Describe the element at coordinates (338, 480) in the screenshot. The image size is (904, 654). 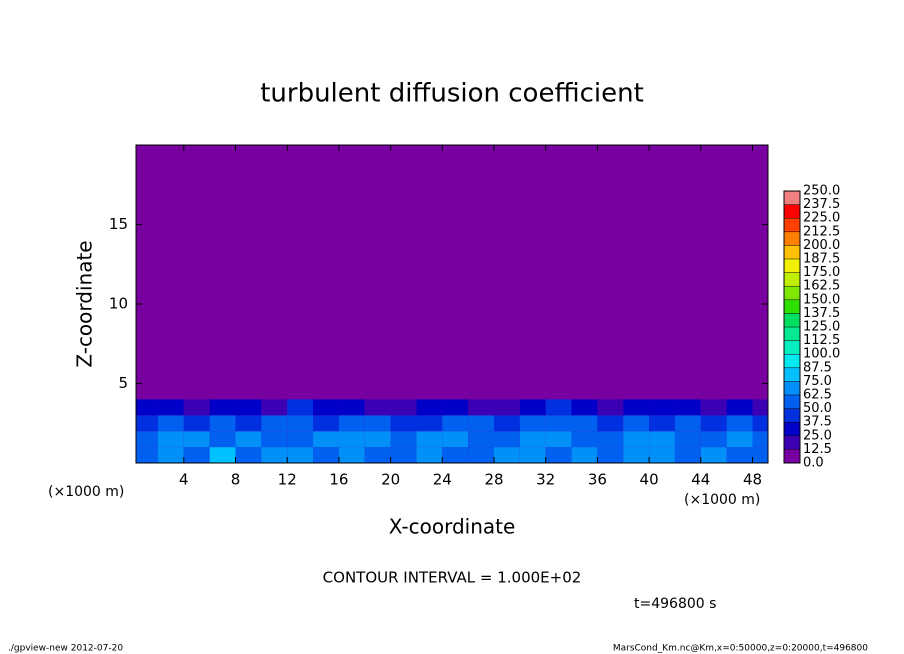
I see `x-tick-label: 16` at that location.